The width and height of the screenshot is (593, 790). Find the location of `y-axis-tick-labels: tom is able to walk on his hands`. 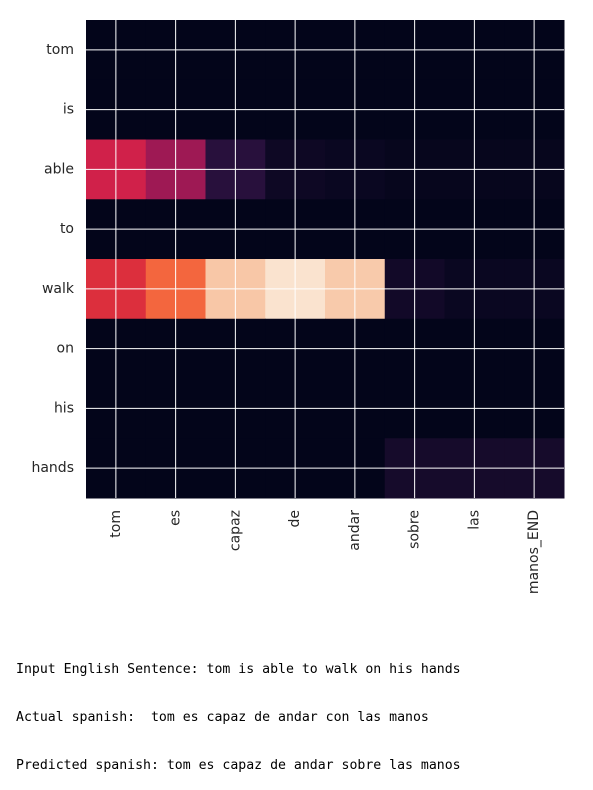

y-axis-tick-labels: tom is able to walk on his hands is located at coordinates (52, 259).